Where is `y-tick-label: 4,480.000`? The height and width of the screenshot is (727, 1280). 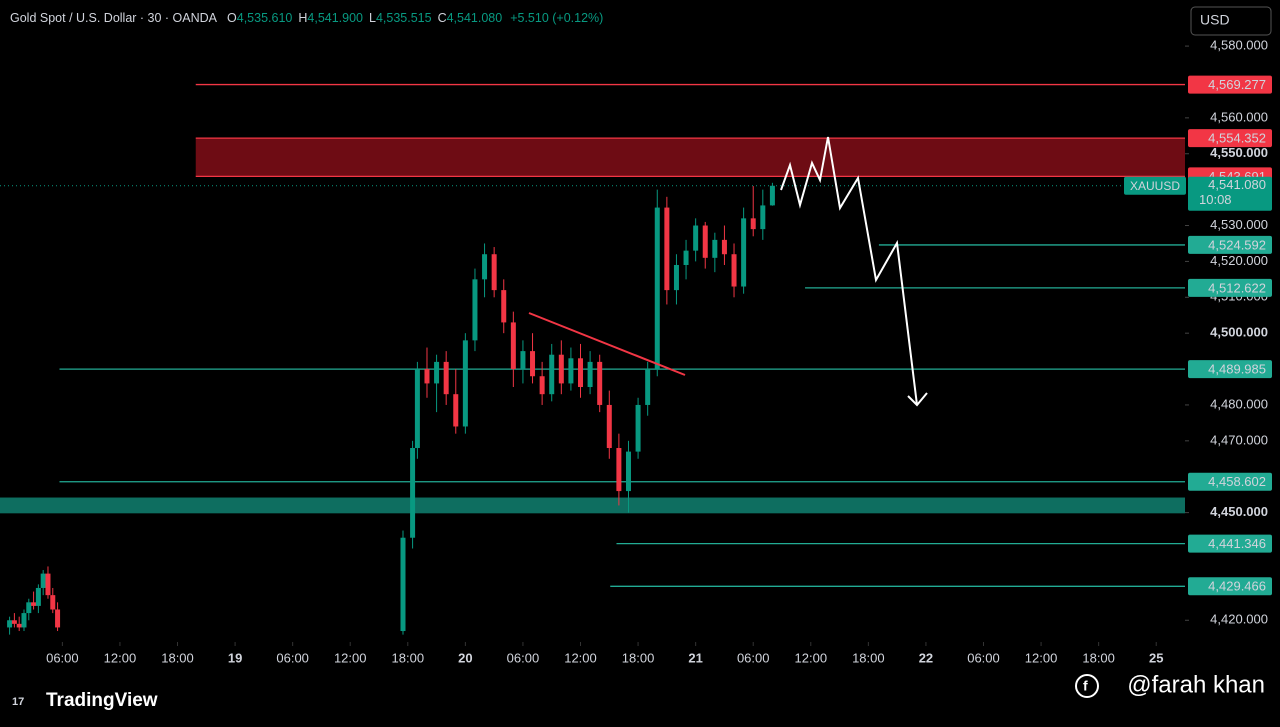
y-tick-label: 4,480.000 is located at coordinates (1239, 403).